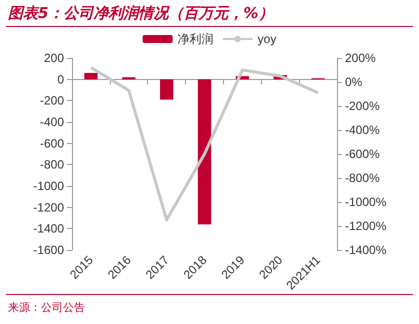 The image size is (419, 324). What do you see at coordinates (196, 39) in the screenshot?
I see `legend-label: 净利润` at bounding box center [196, 39].